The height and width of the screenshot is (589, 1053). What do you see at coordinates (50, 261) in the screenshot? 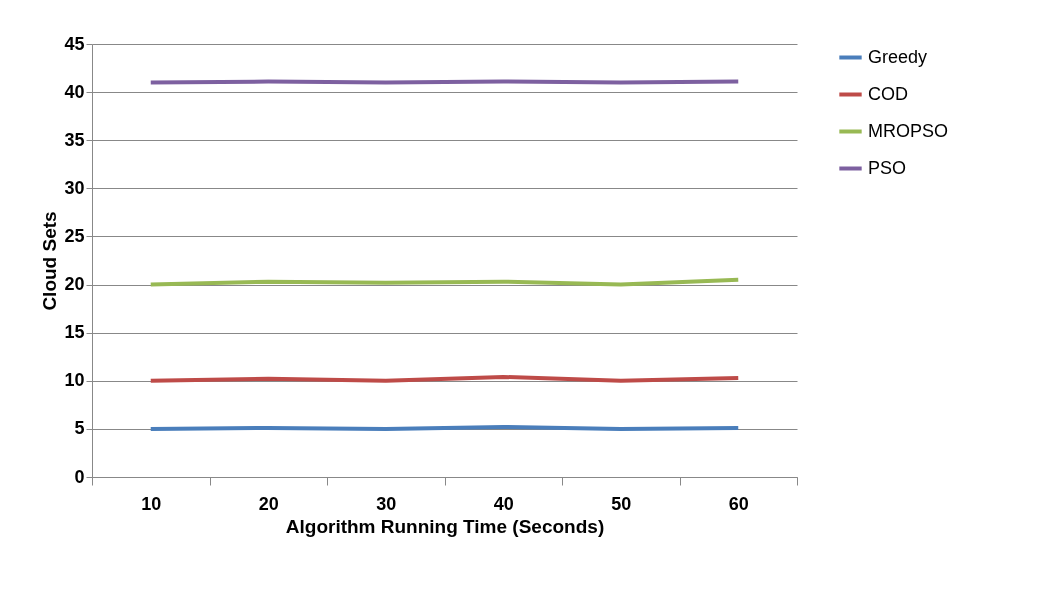
I see `y-axis-title: Cloud Sets` at bounding box center [50, 261].